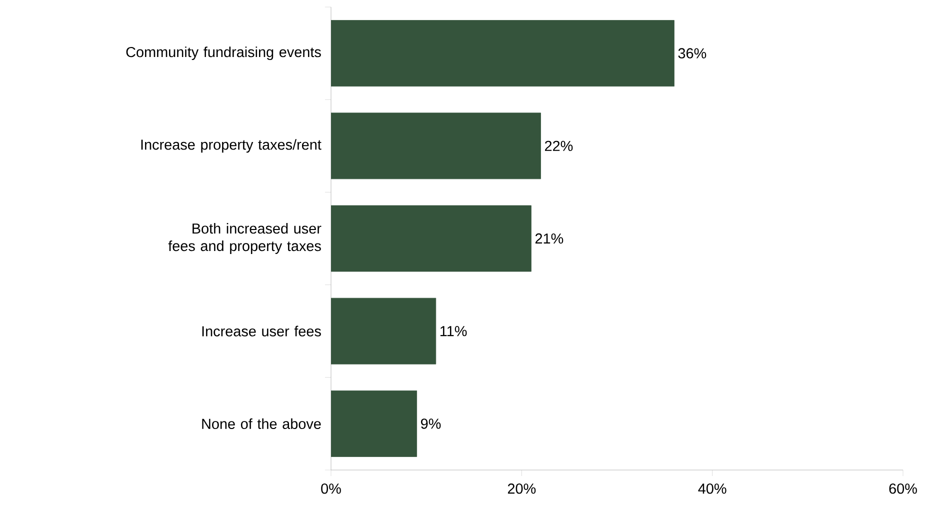  Describe the element at coordinates (558, 145) in the screenshot. I see `data-label: 22%` at that location.